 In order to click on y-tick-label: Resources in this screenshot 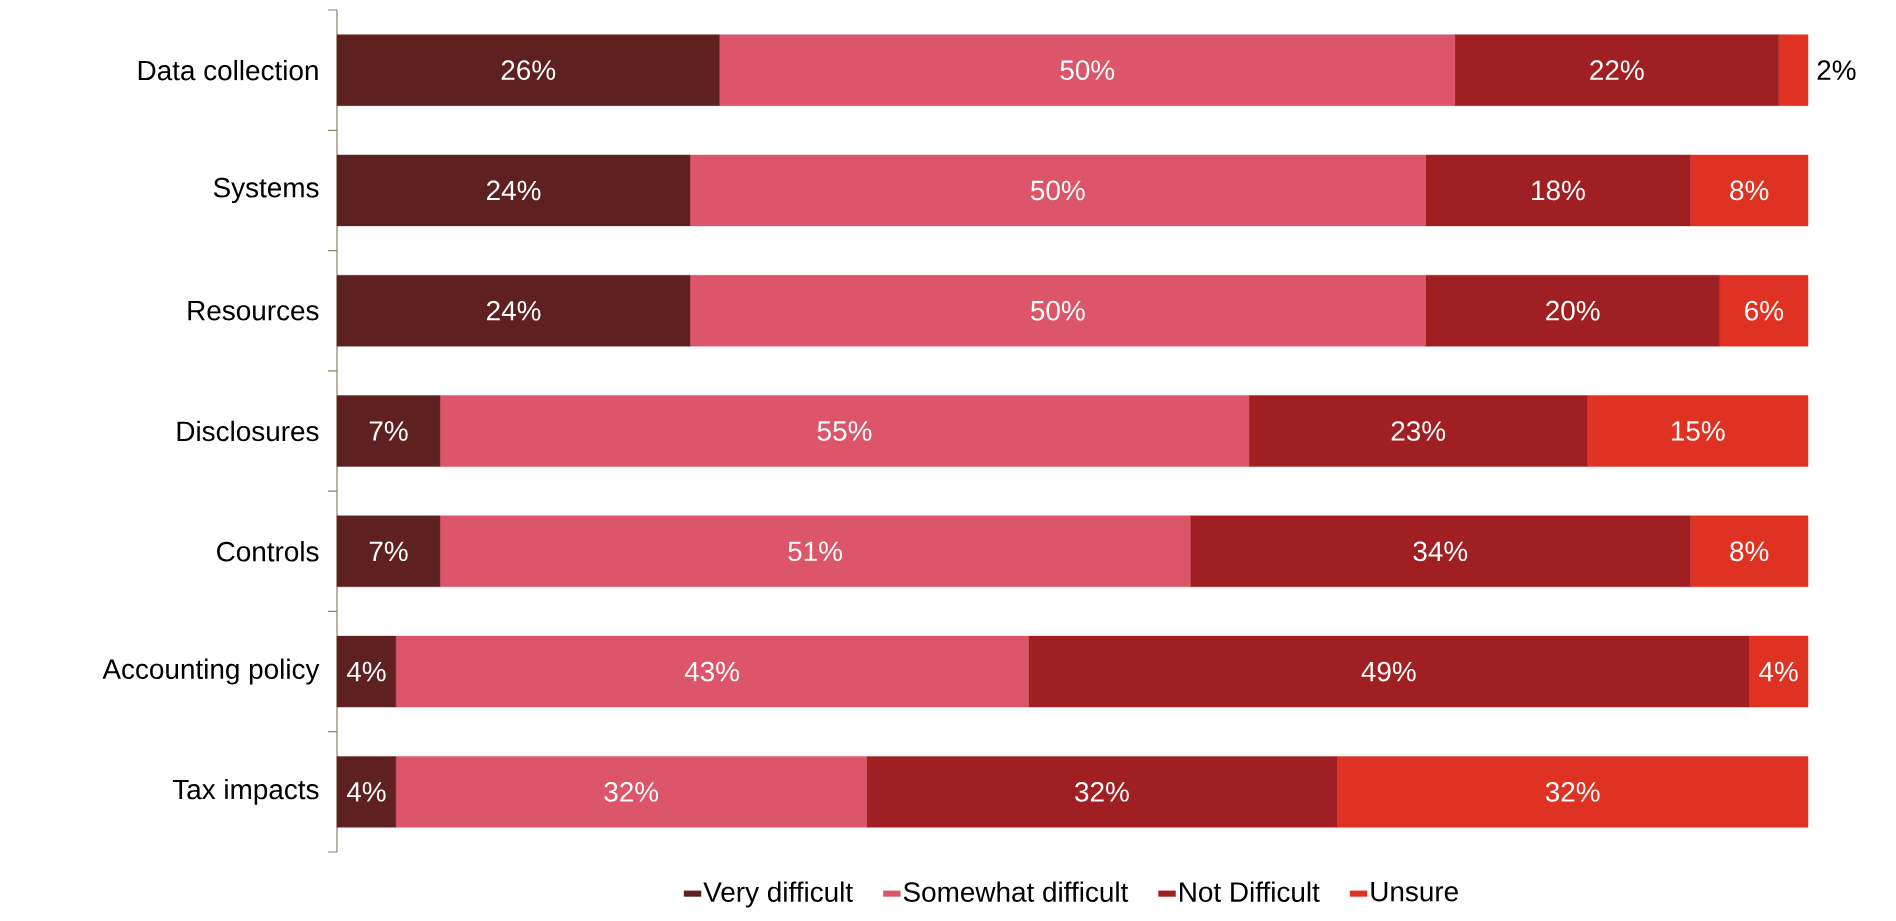, I will do `click(253, 310)`.